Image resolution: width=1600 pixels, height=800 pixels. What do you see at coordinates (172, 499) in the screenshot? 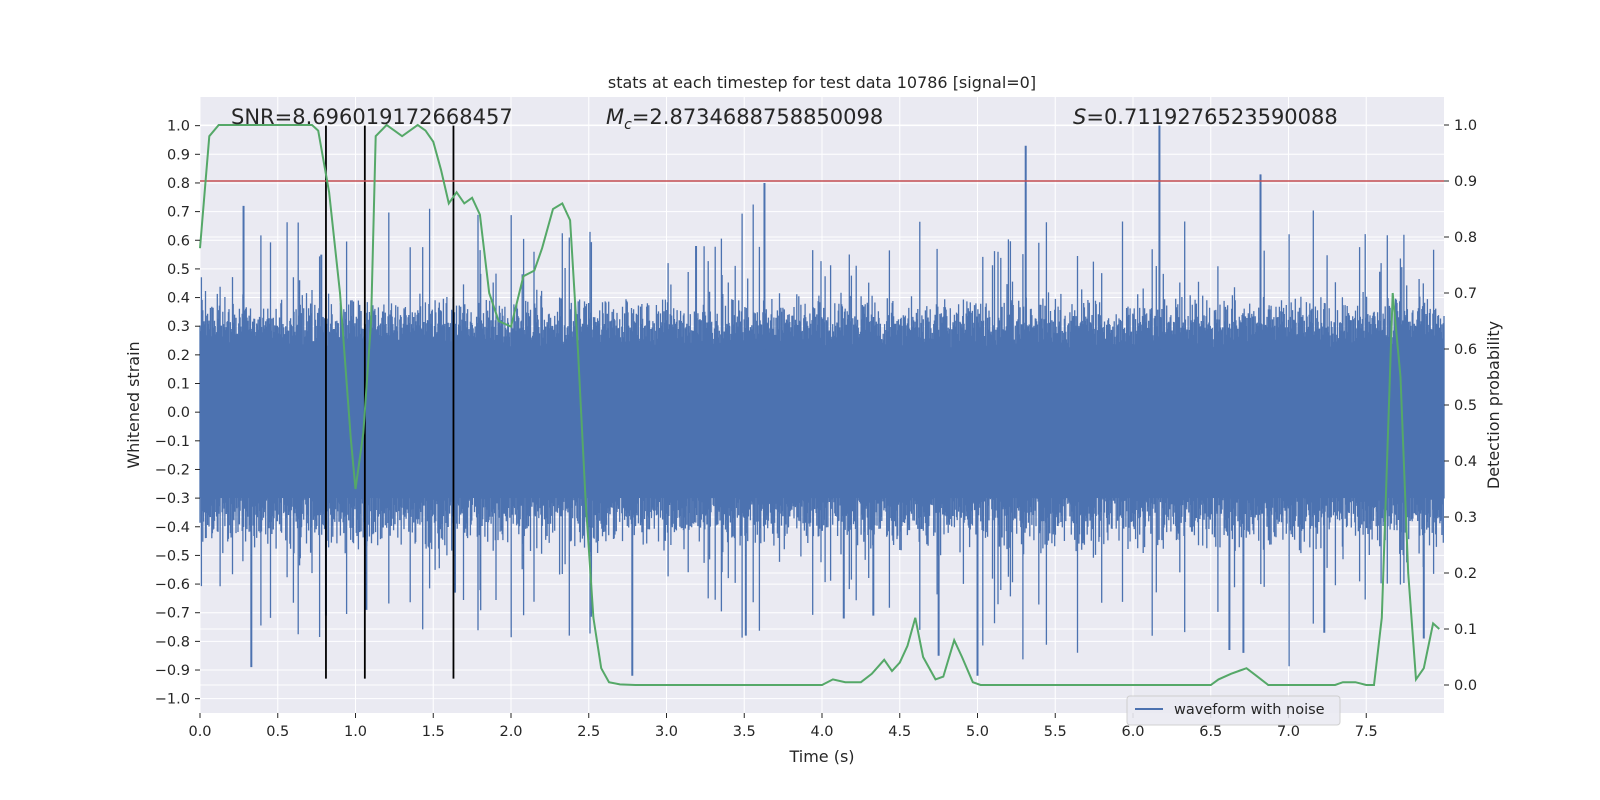
I see `y-tick-label: −0.3` at bounding box center [172, 499].